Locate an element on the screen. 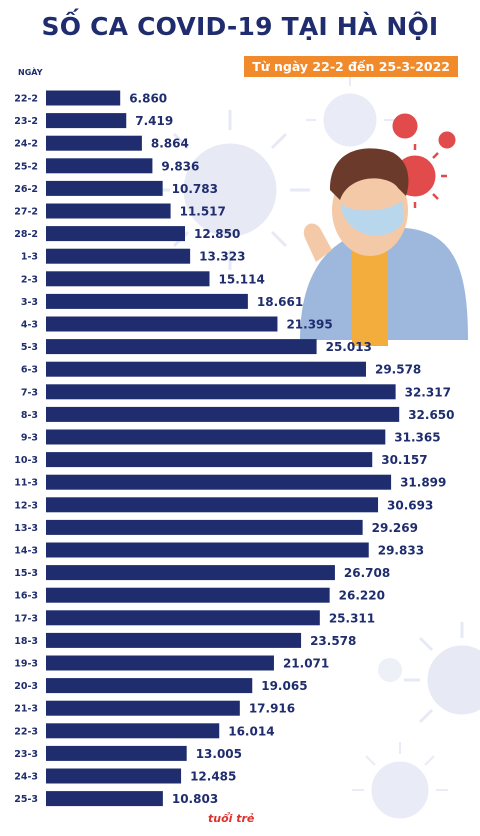 The width and height of the screenshot is (480, 836). category-label: 22-3 is located at coordinates (26, 731).